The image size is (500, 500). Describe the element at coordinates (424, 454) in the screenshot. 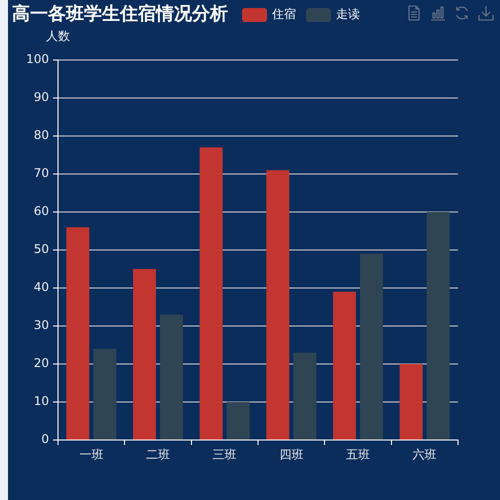

I see `x-tick-label: 六班` at that location.